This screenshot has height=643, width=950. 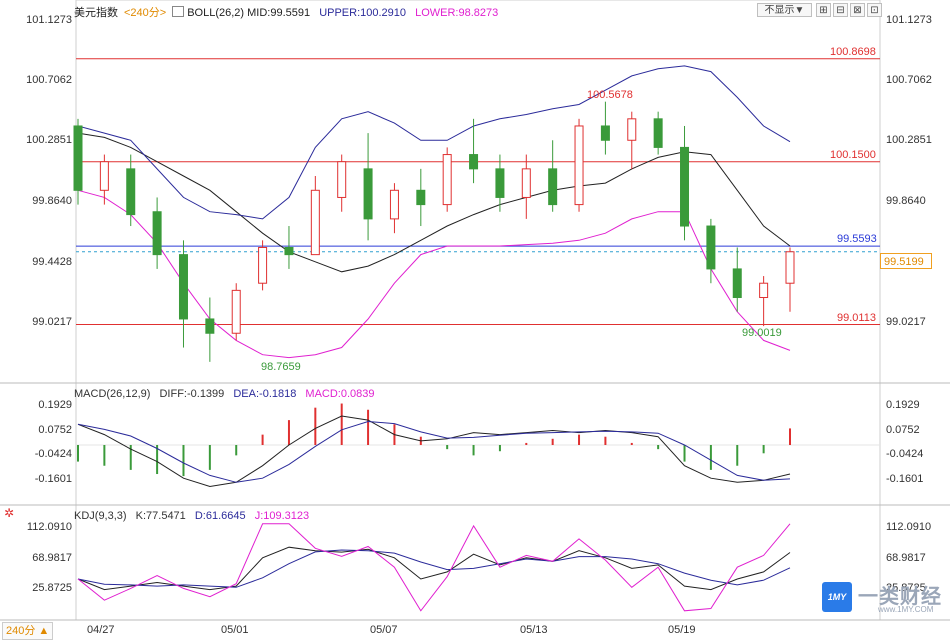 I want to click on date-label: 05/13, so click(x=534, y=630).